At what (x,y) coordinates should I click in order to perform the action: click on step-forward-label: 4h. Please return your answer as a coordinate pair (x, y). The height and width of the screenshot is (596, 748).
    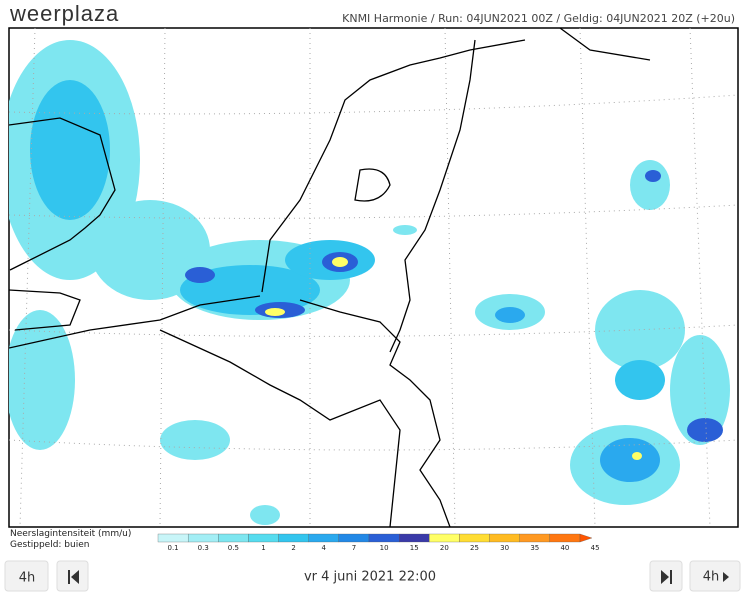
    Looking at the image, I should click on (711, 577).